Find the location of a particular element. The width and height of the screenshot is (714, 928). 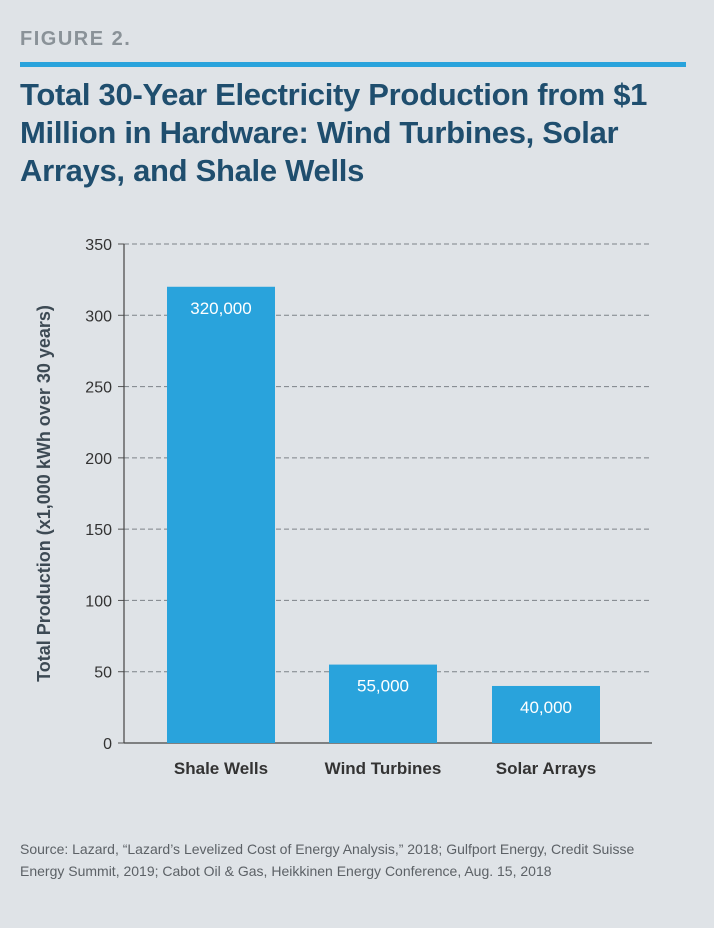

y-tick-label: 0 is located at coordinates (107, 744).